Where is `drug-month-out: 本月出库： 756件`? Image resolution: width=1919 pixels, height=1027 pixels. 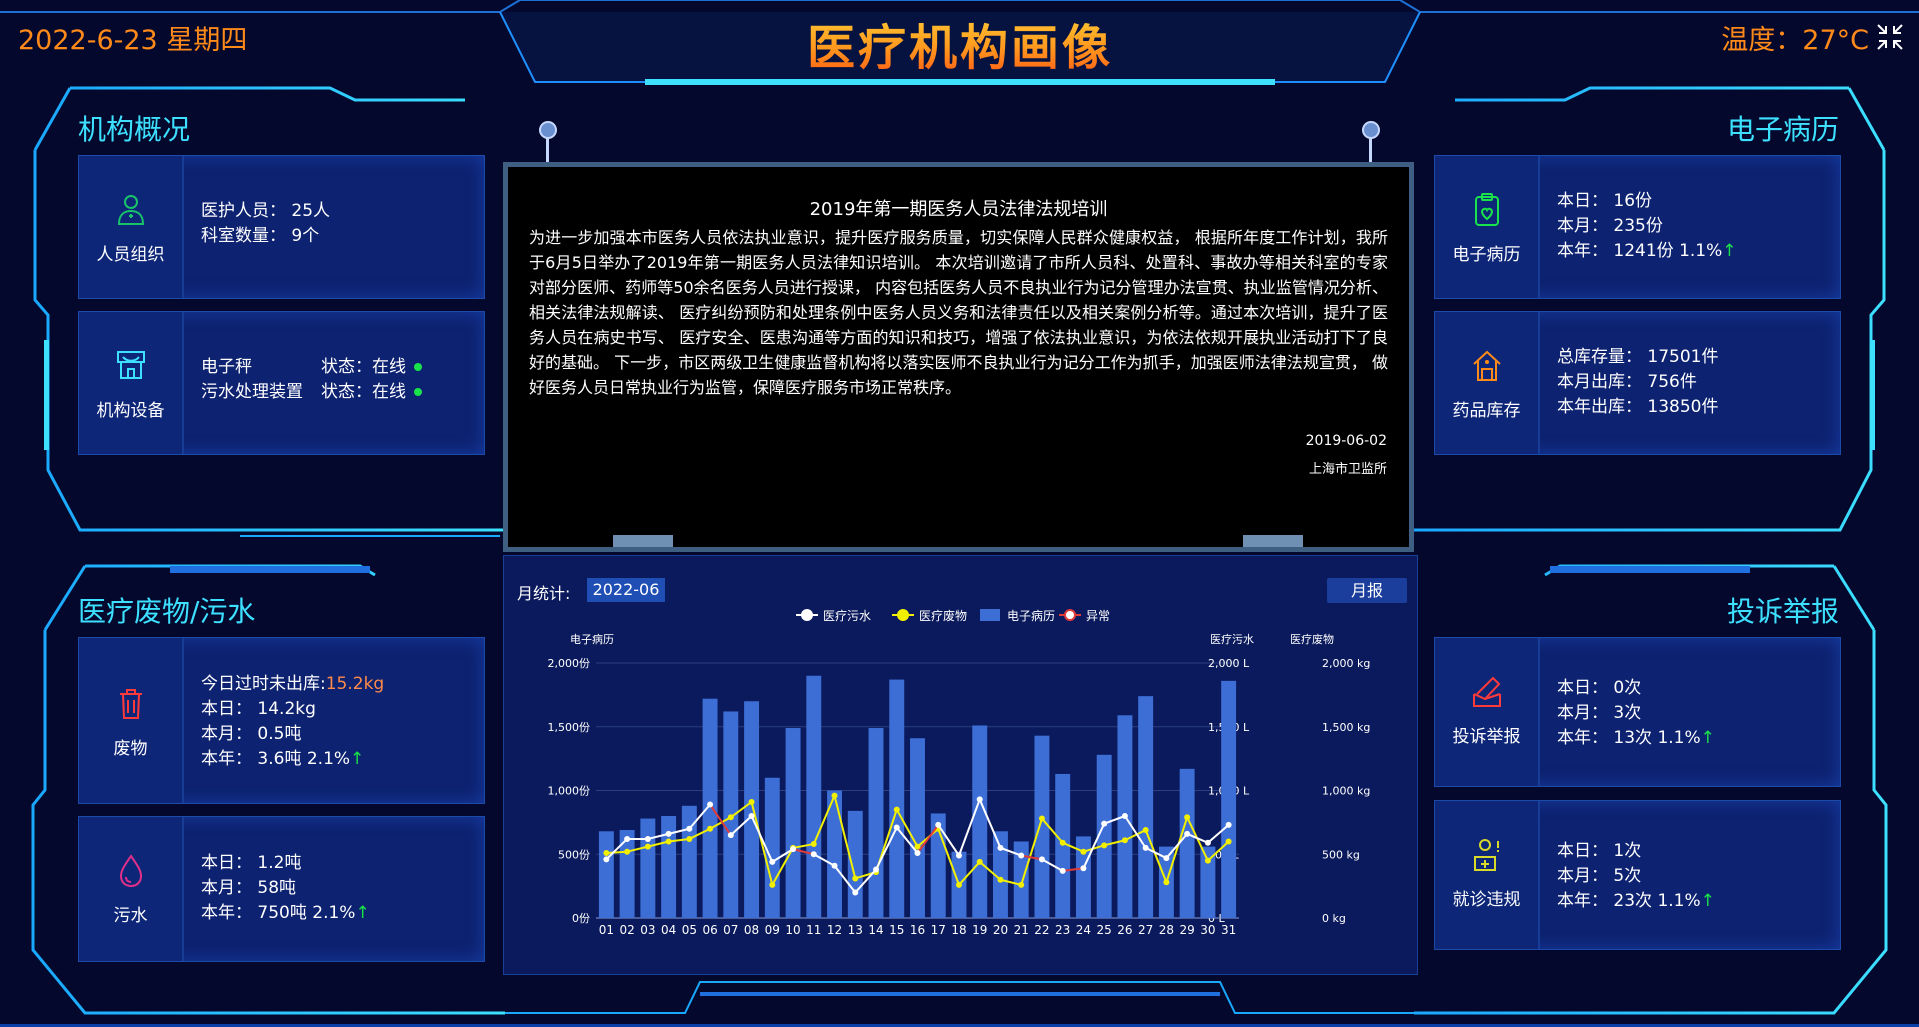
drug-month-out: 本月出库： 756件 is located at coordinates (1637, 382).